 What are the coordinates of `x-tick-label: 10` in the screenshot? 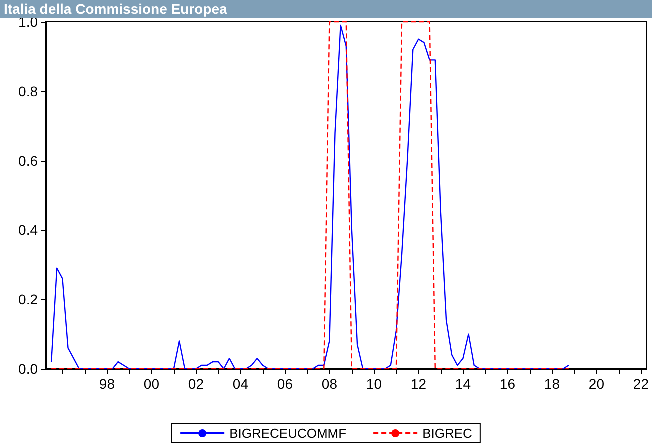 It's located at (374, 384).